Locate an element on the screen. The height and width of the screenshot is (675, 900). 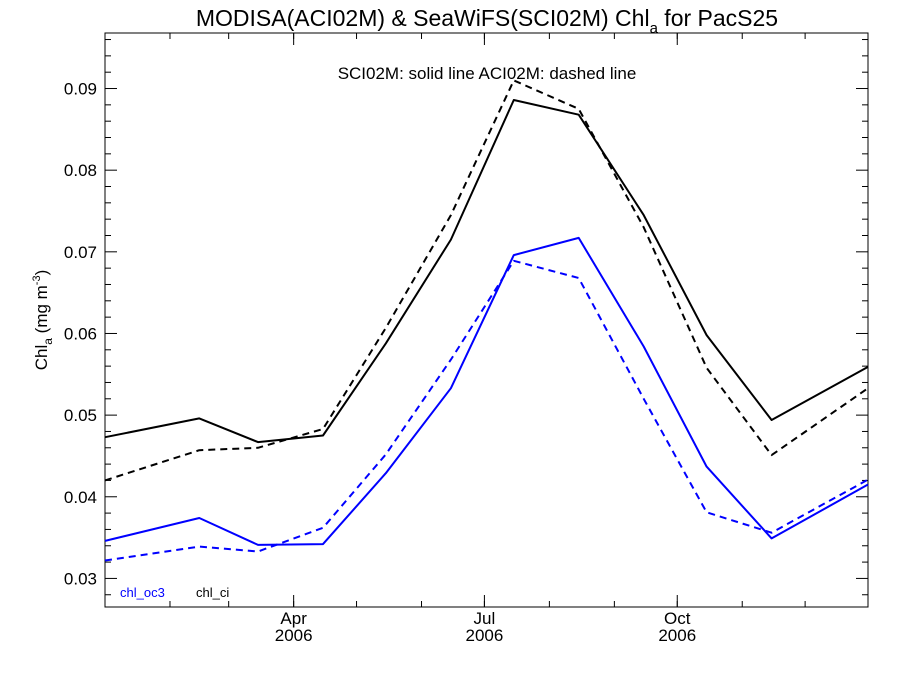
y-tick-label: 0.08 is located at coordinates (80, 170).